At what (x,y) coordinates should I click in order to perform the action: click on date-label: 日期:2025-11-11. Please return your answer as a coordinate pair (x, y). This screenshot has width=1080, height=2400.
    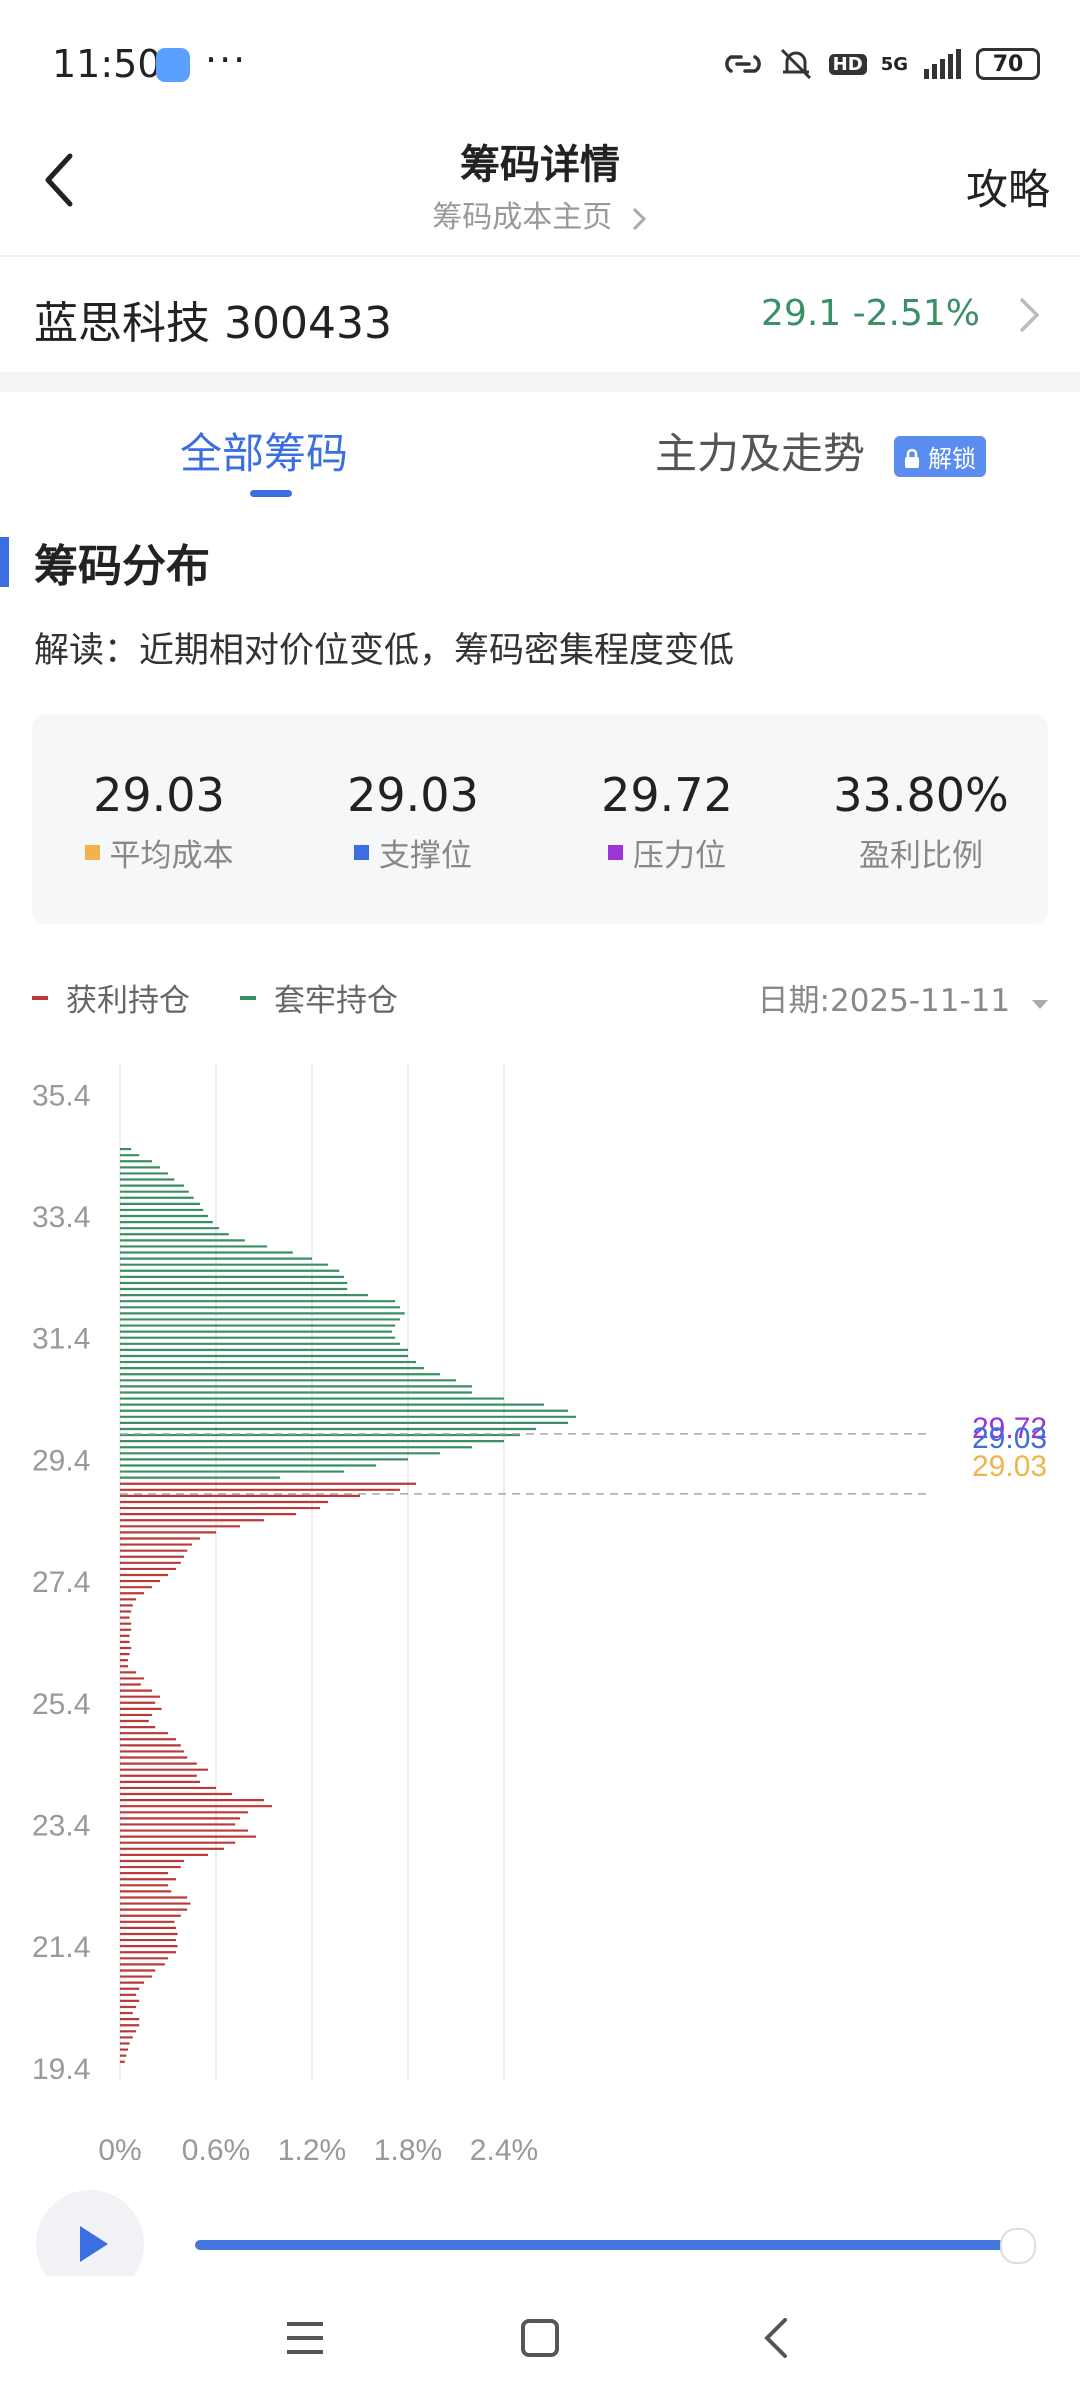
    Looking at the image, I should click on (884, 1001).